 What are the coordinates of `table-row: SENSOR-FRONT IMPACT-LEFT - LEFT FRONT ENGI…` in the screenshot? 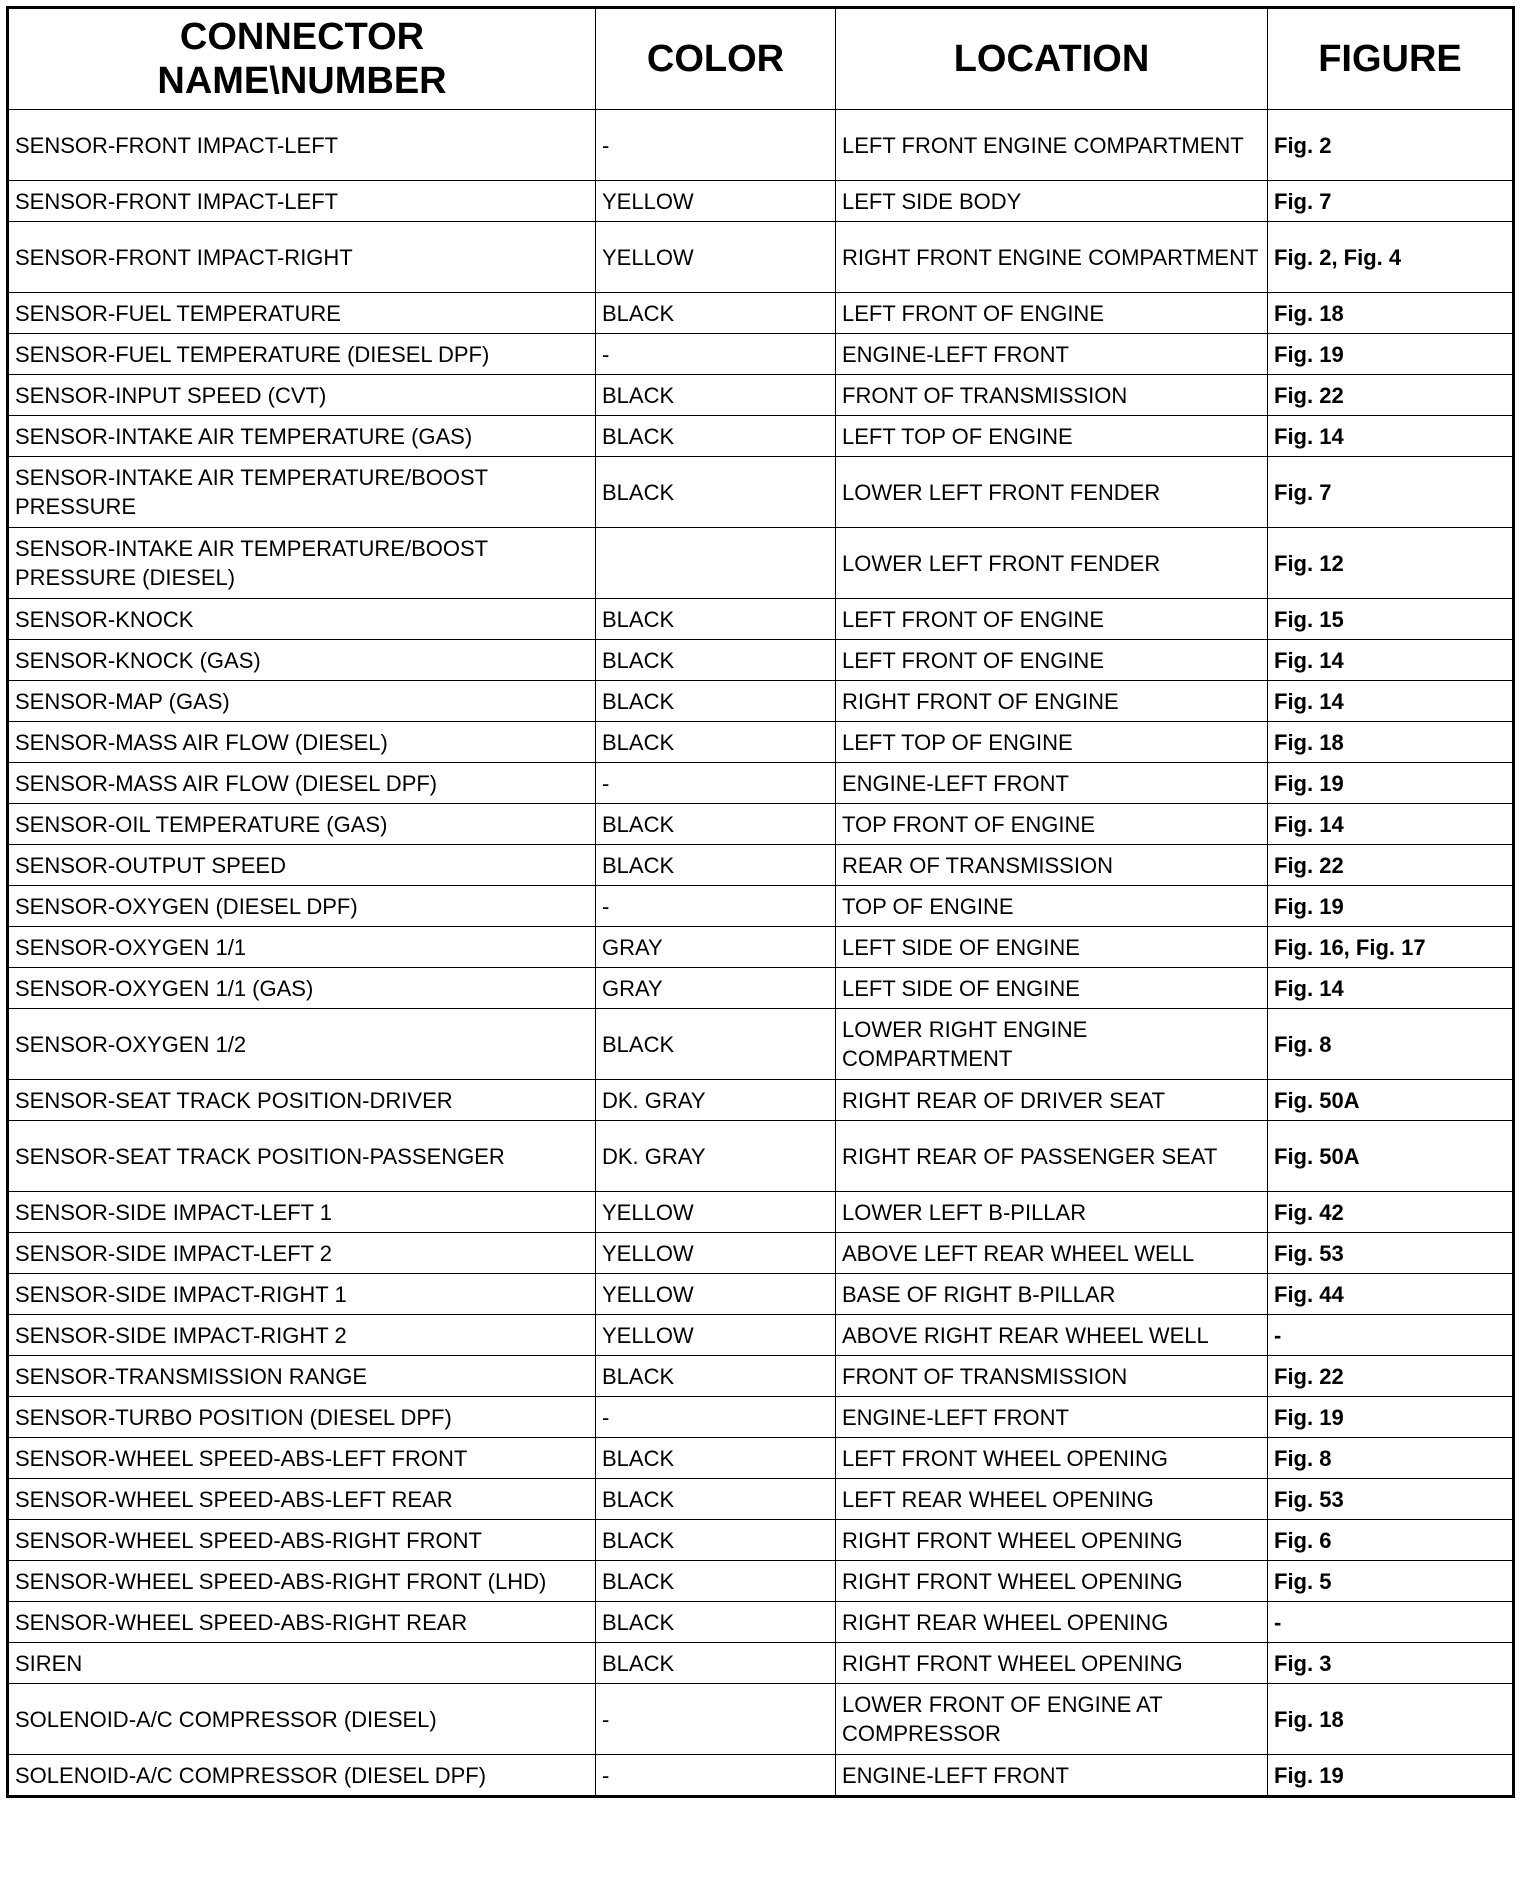 It's located at (760, 145).